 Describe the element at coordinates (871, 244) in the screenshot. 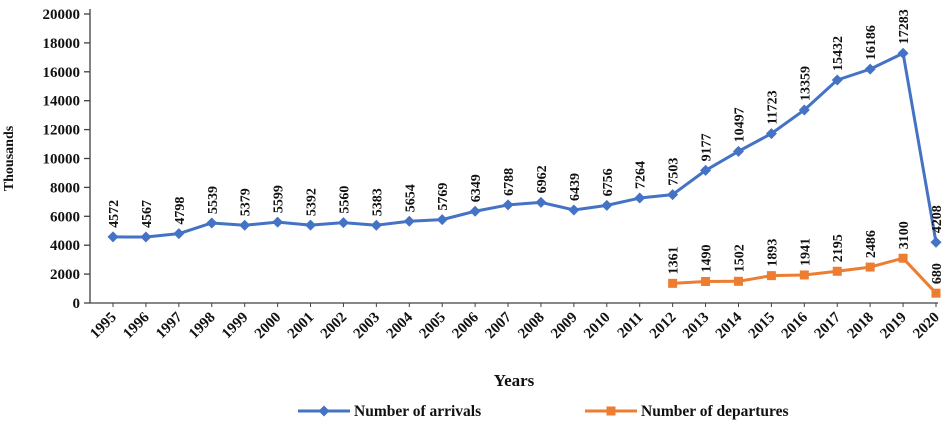

I see `data-label: 2486` at that location.